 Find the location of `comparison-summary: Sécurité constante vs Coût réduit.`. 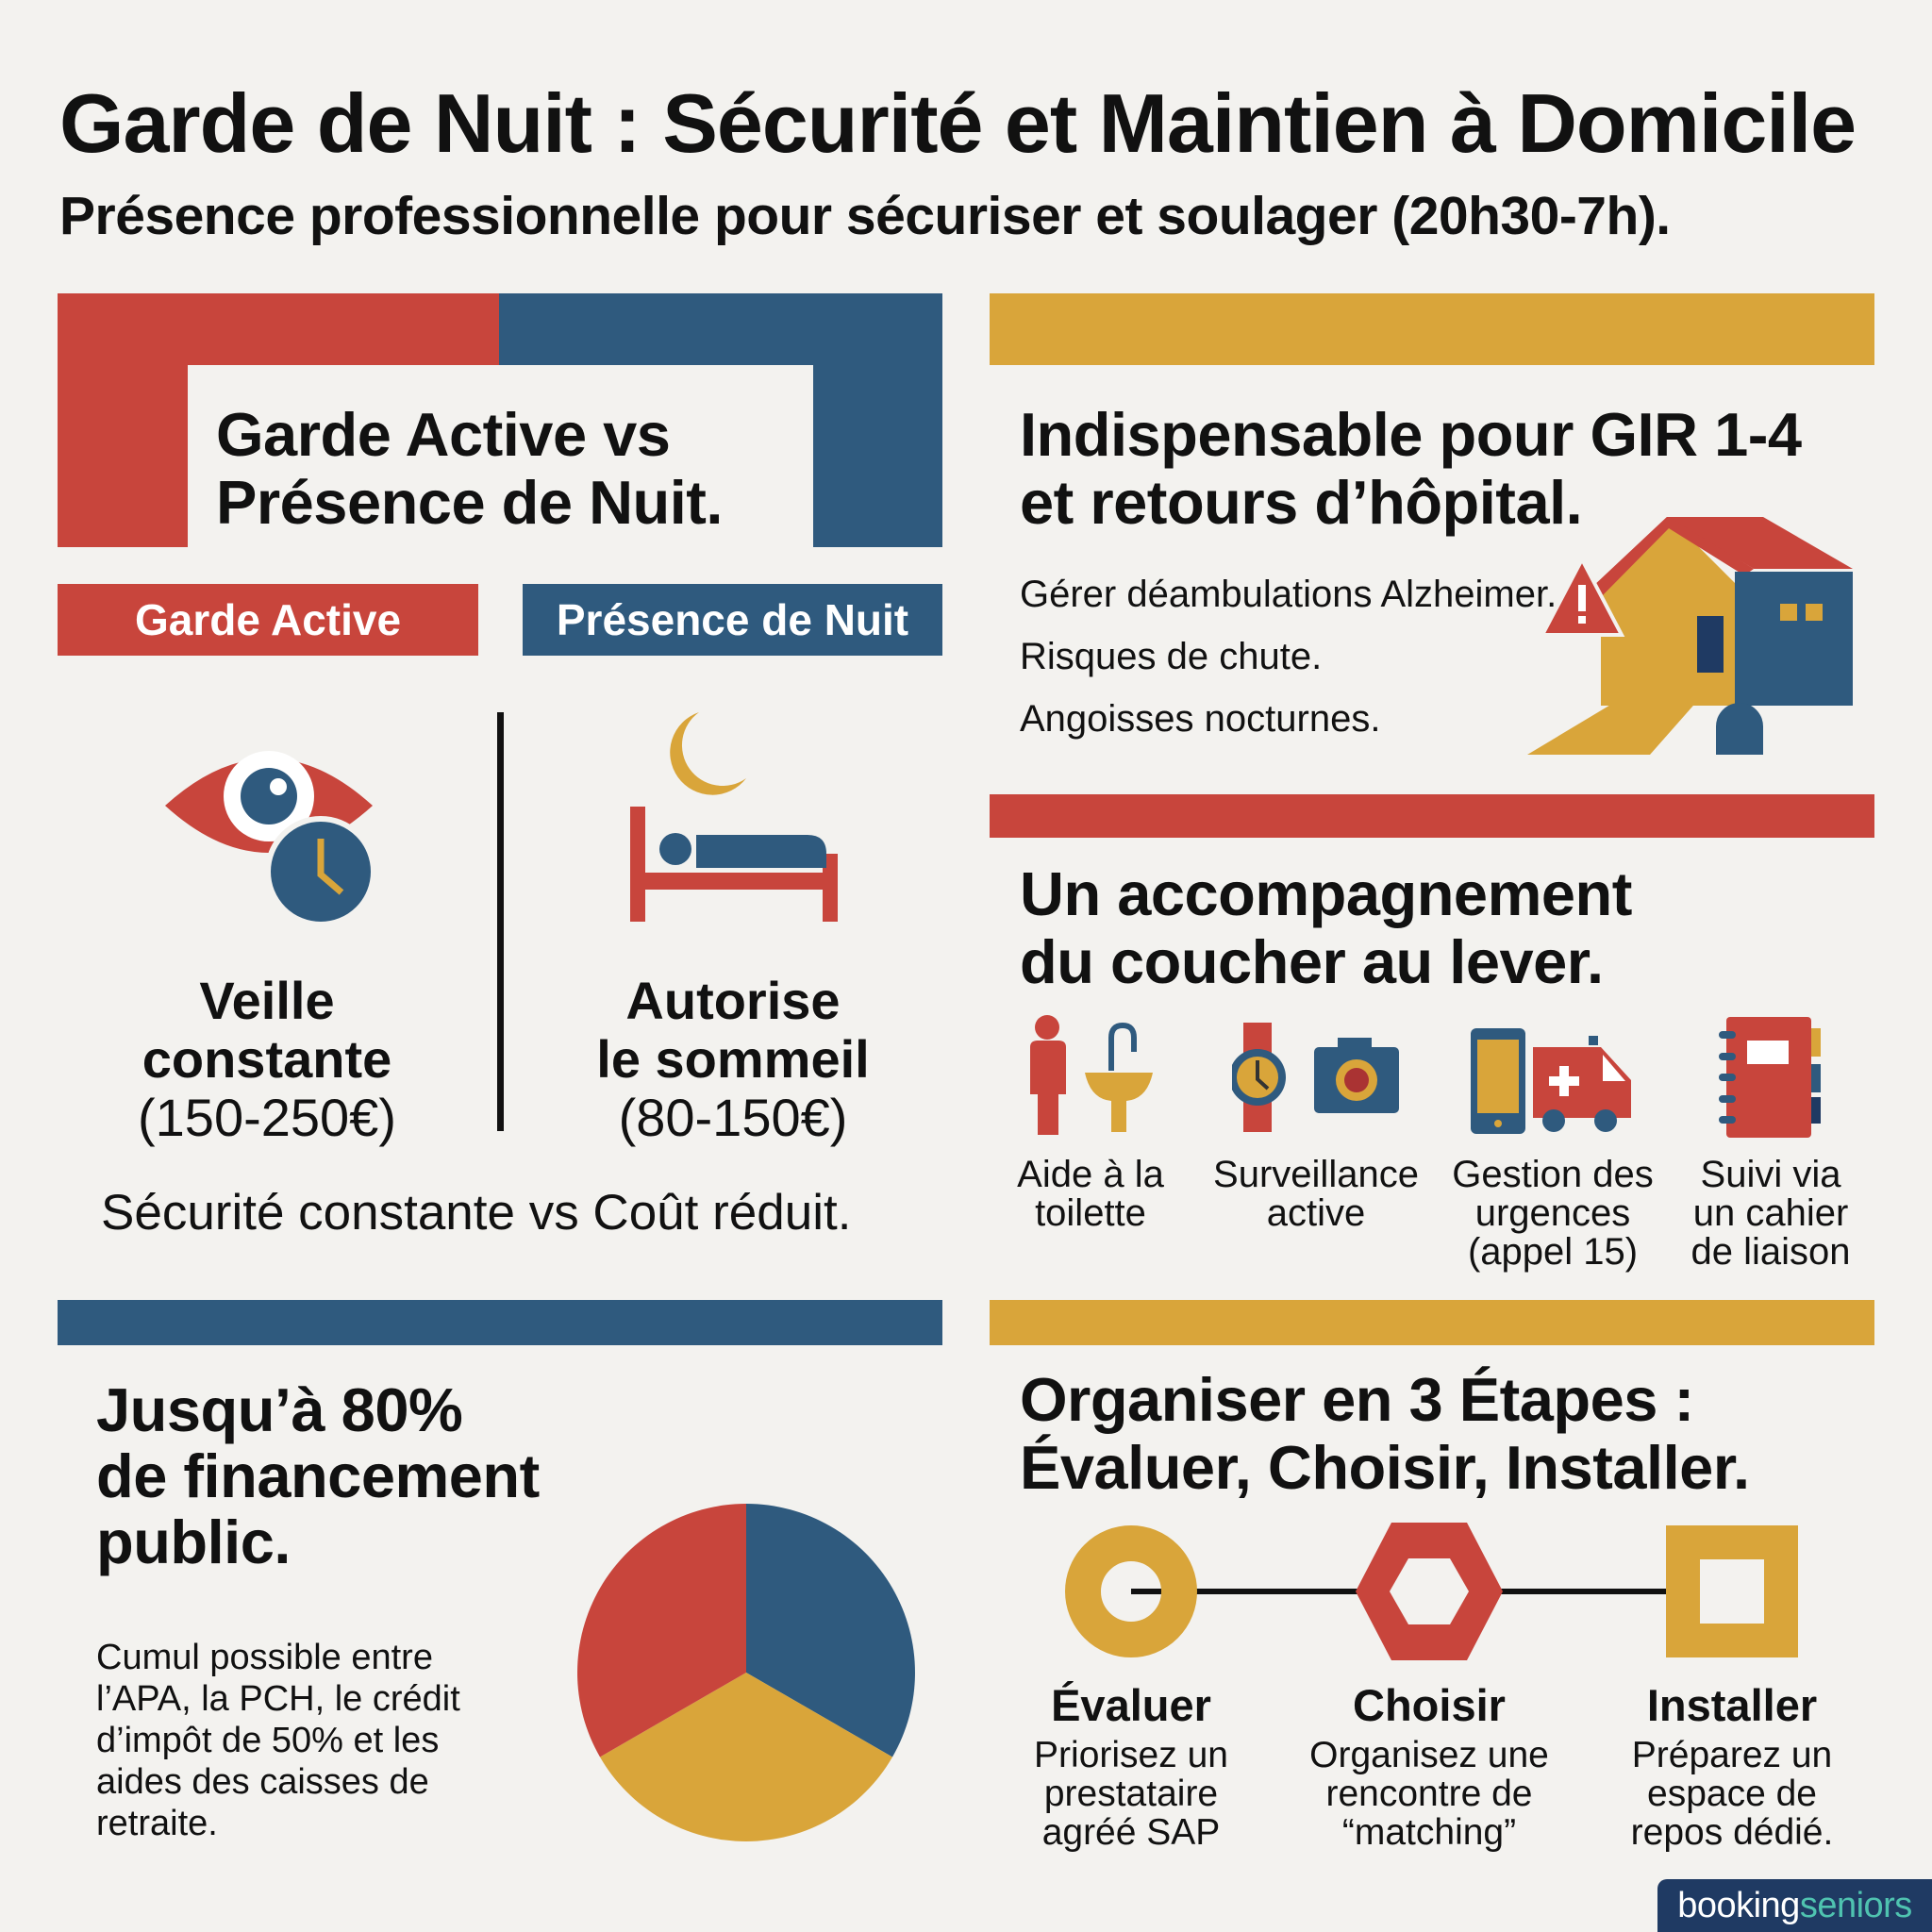

comparison-summary: Sécurité constante vs Coût réduit. is located at coordinates (477, 1213).